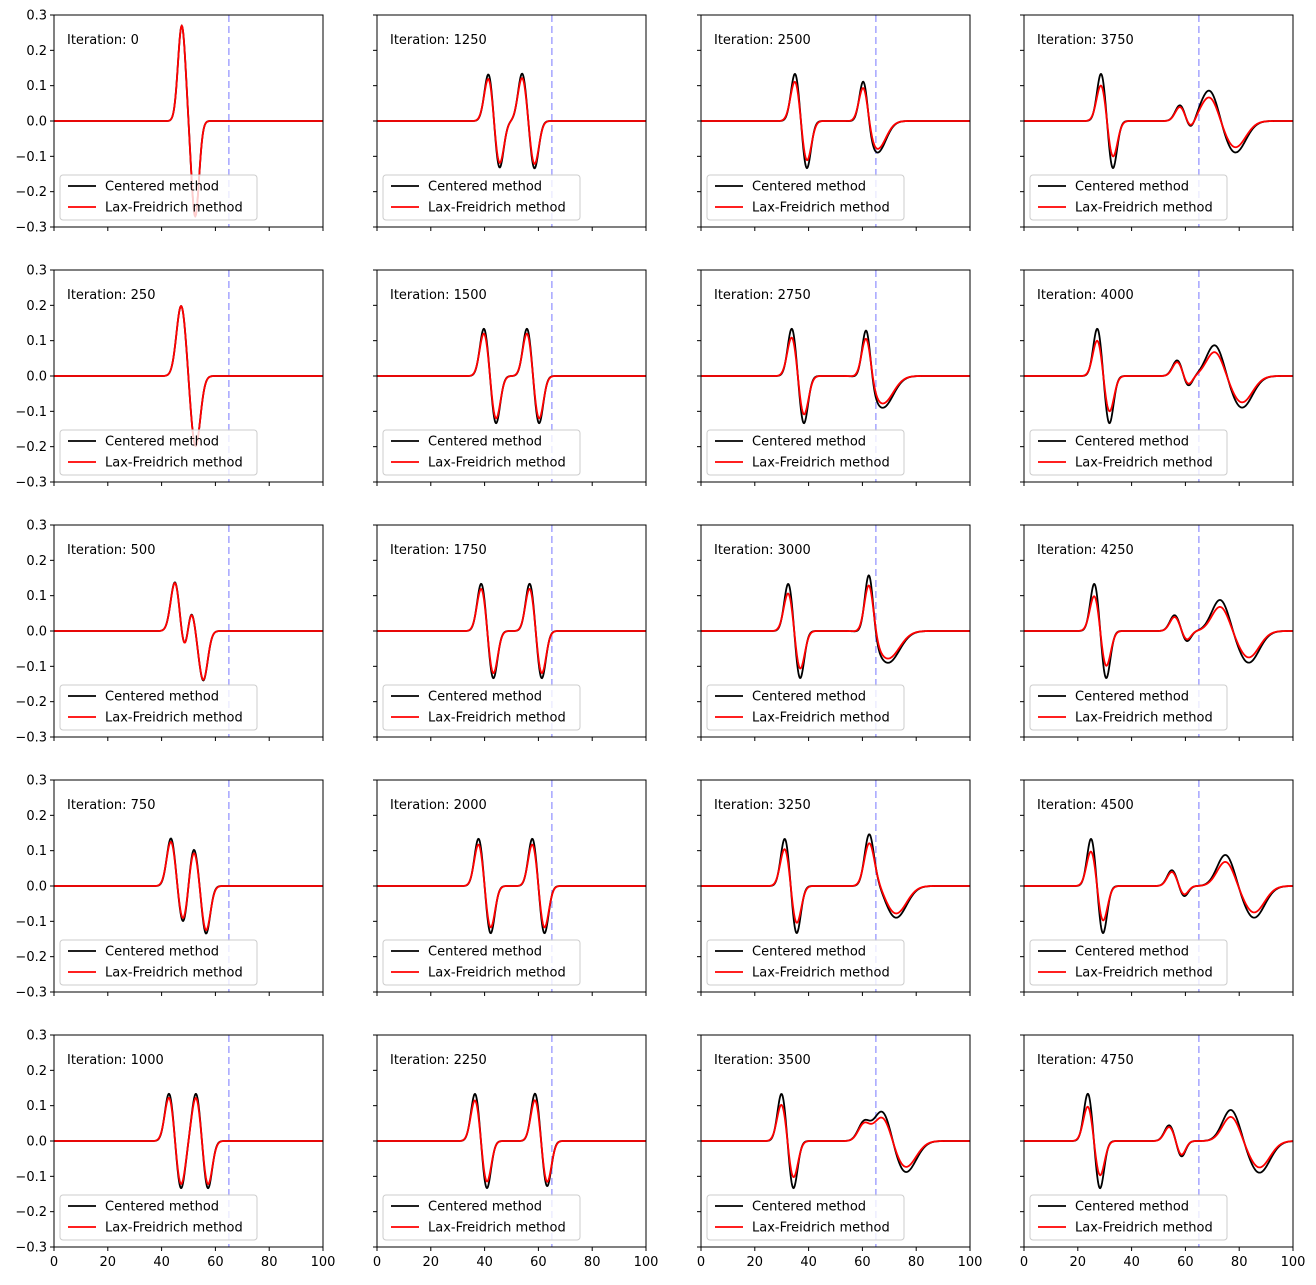 The width and height of the screenshot is (1316, 1285). What do you see at coordinates (1085, 295) in the screenshot?
I see `iteration-label: Iteration: 4000` at bounding box center [1085, 295].